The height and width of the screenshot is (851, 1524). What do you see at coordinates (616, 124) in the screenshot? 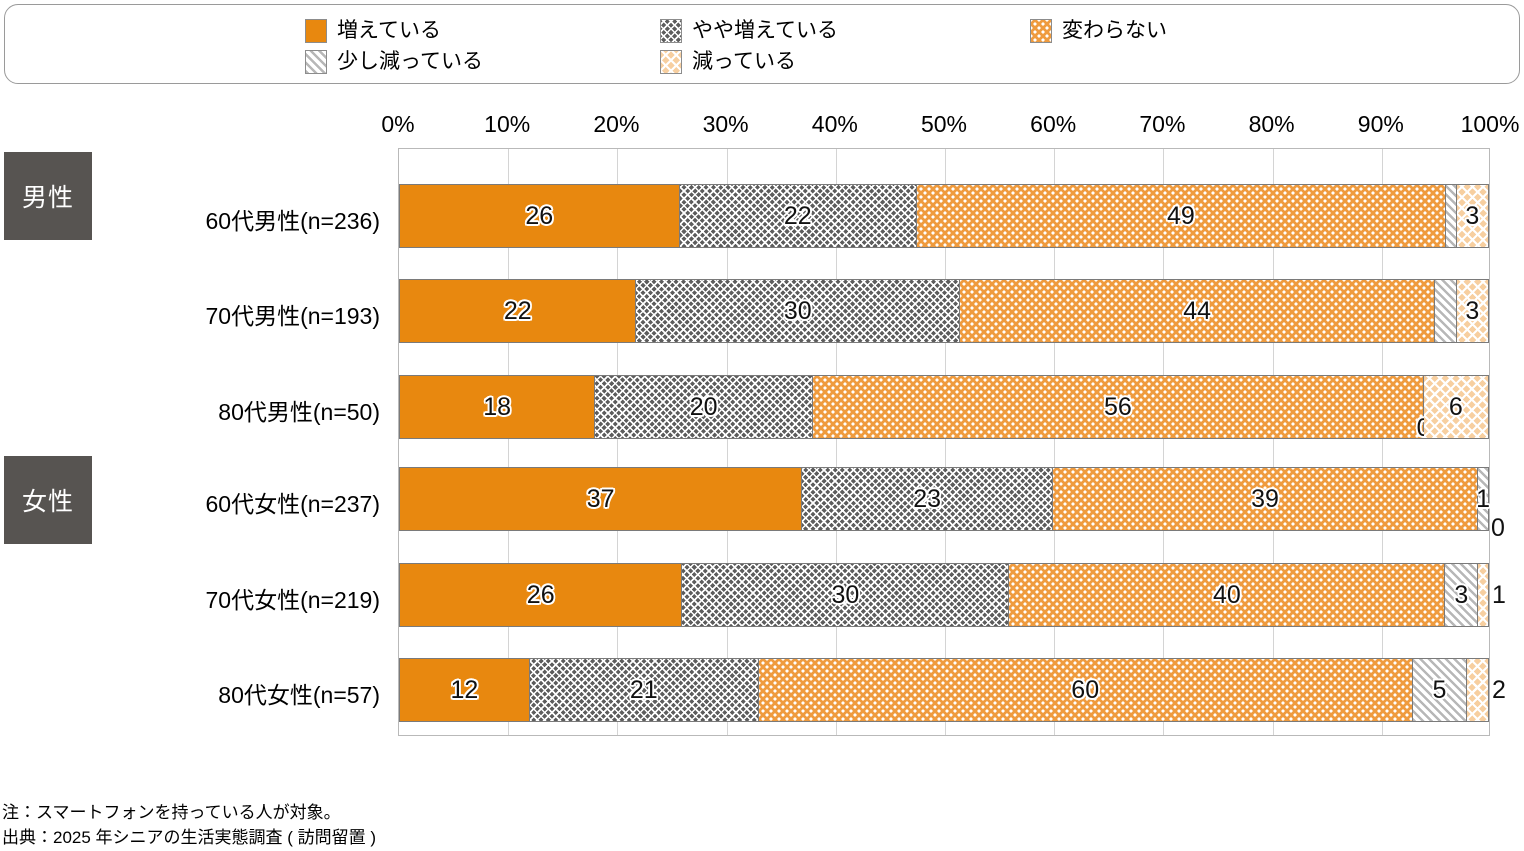
I see `x-axis-tick-20: 20%` at bounding box center [616, 124].